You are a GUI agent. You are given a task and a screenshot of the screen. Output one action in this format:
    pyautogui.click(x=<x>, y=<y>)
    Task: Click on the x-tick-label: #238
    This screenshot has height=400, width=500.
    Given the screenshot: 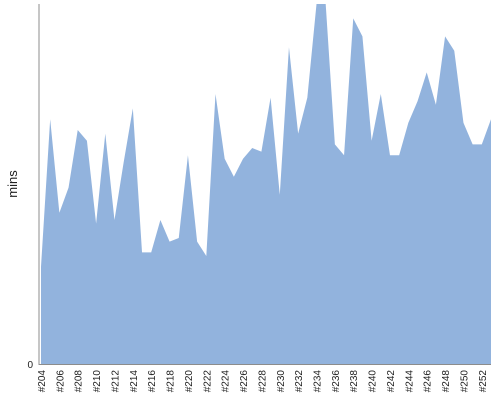 What is the action you would take?
    pyautogui.click(x=354, y=381)
    